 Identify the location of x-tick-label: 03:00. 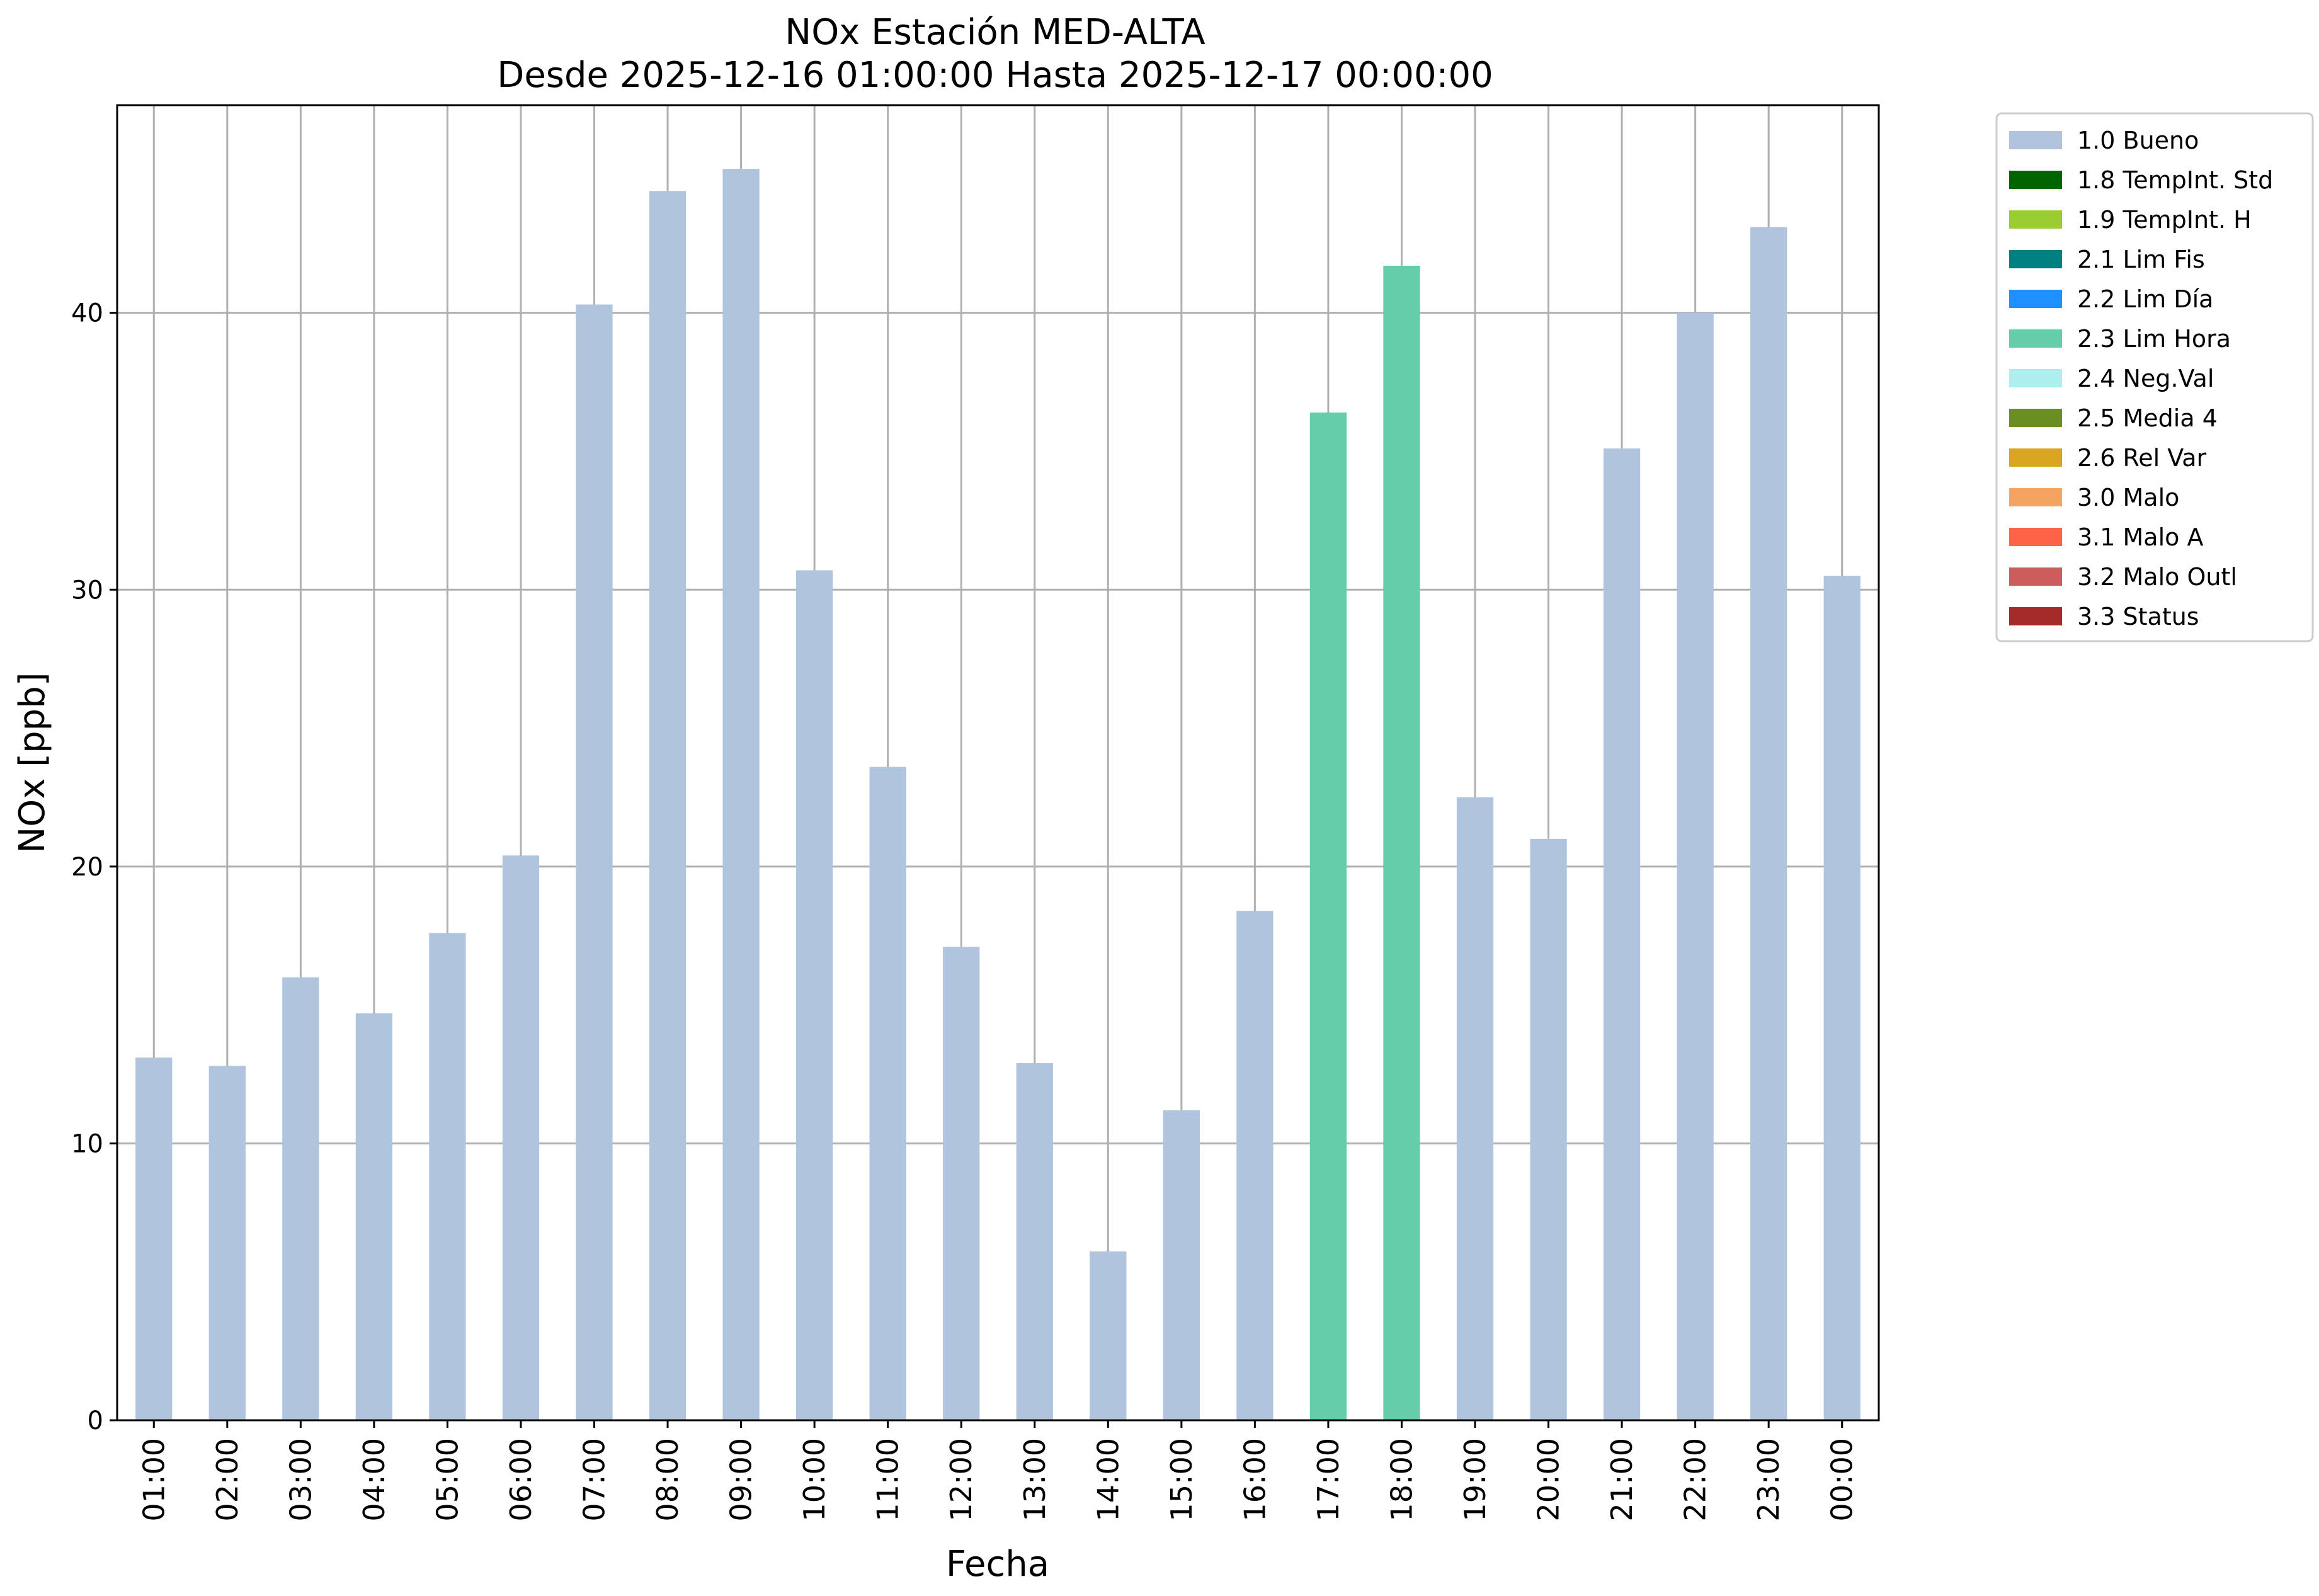
(300, 1480).